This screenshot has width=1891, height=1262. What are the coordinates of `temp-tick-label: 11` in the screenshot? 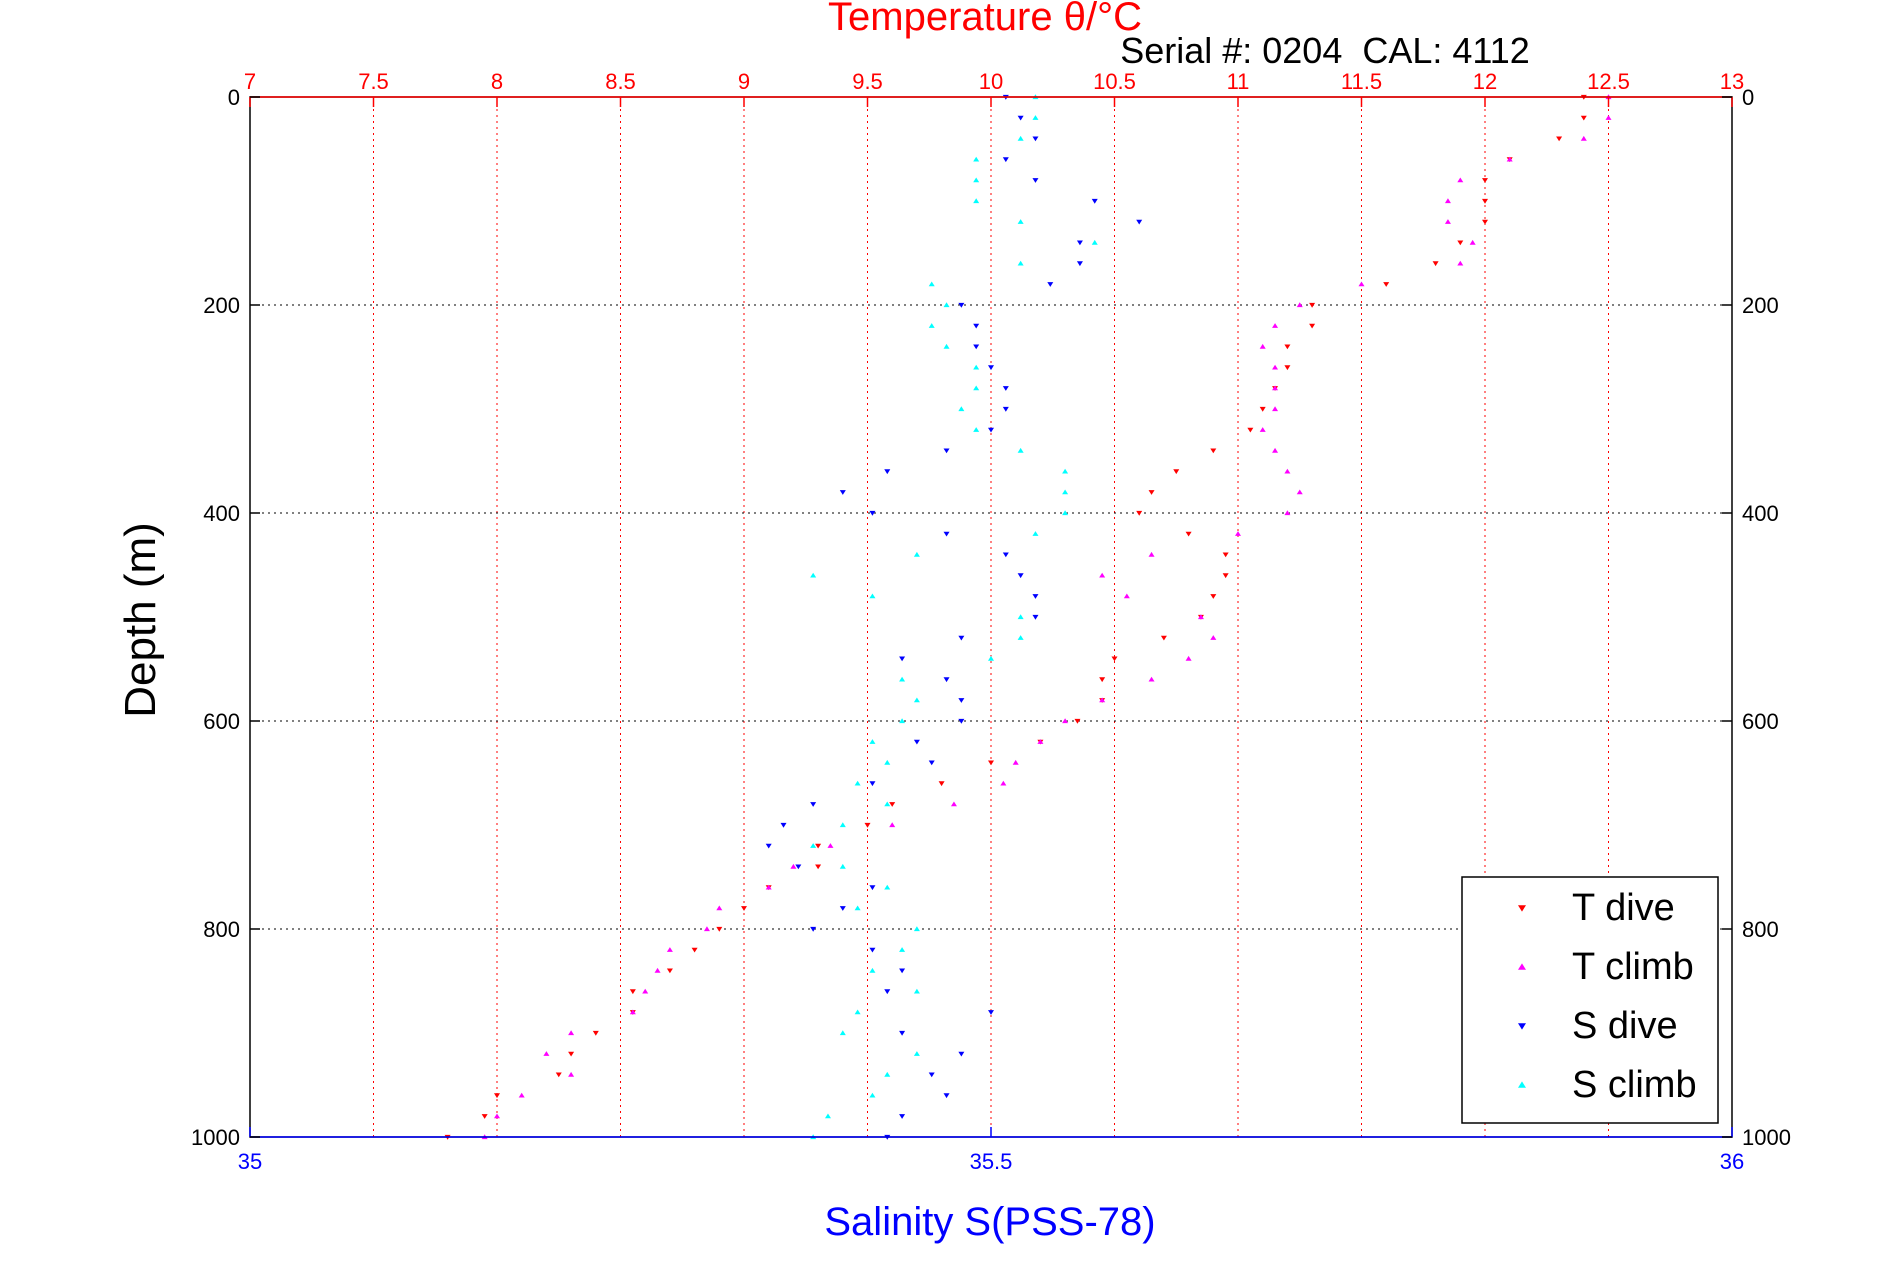 It's located at (1238, 81).